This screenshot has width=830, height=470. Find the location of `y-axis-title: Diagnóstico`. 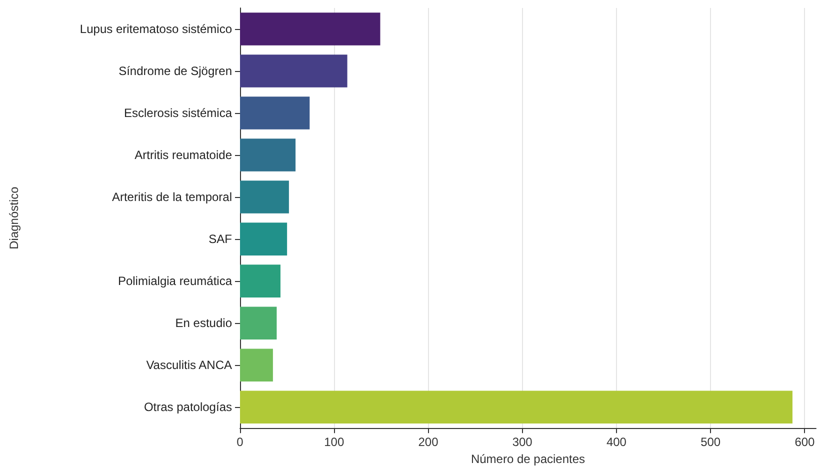

y-axis-title: Diagnóstico is located at coordinates (14, 218).